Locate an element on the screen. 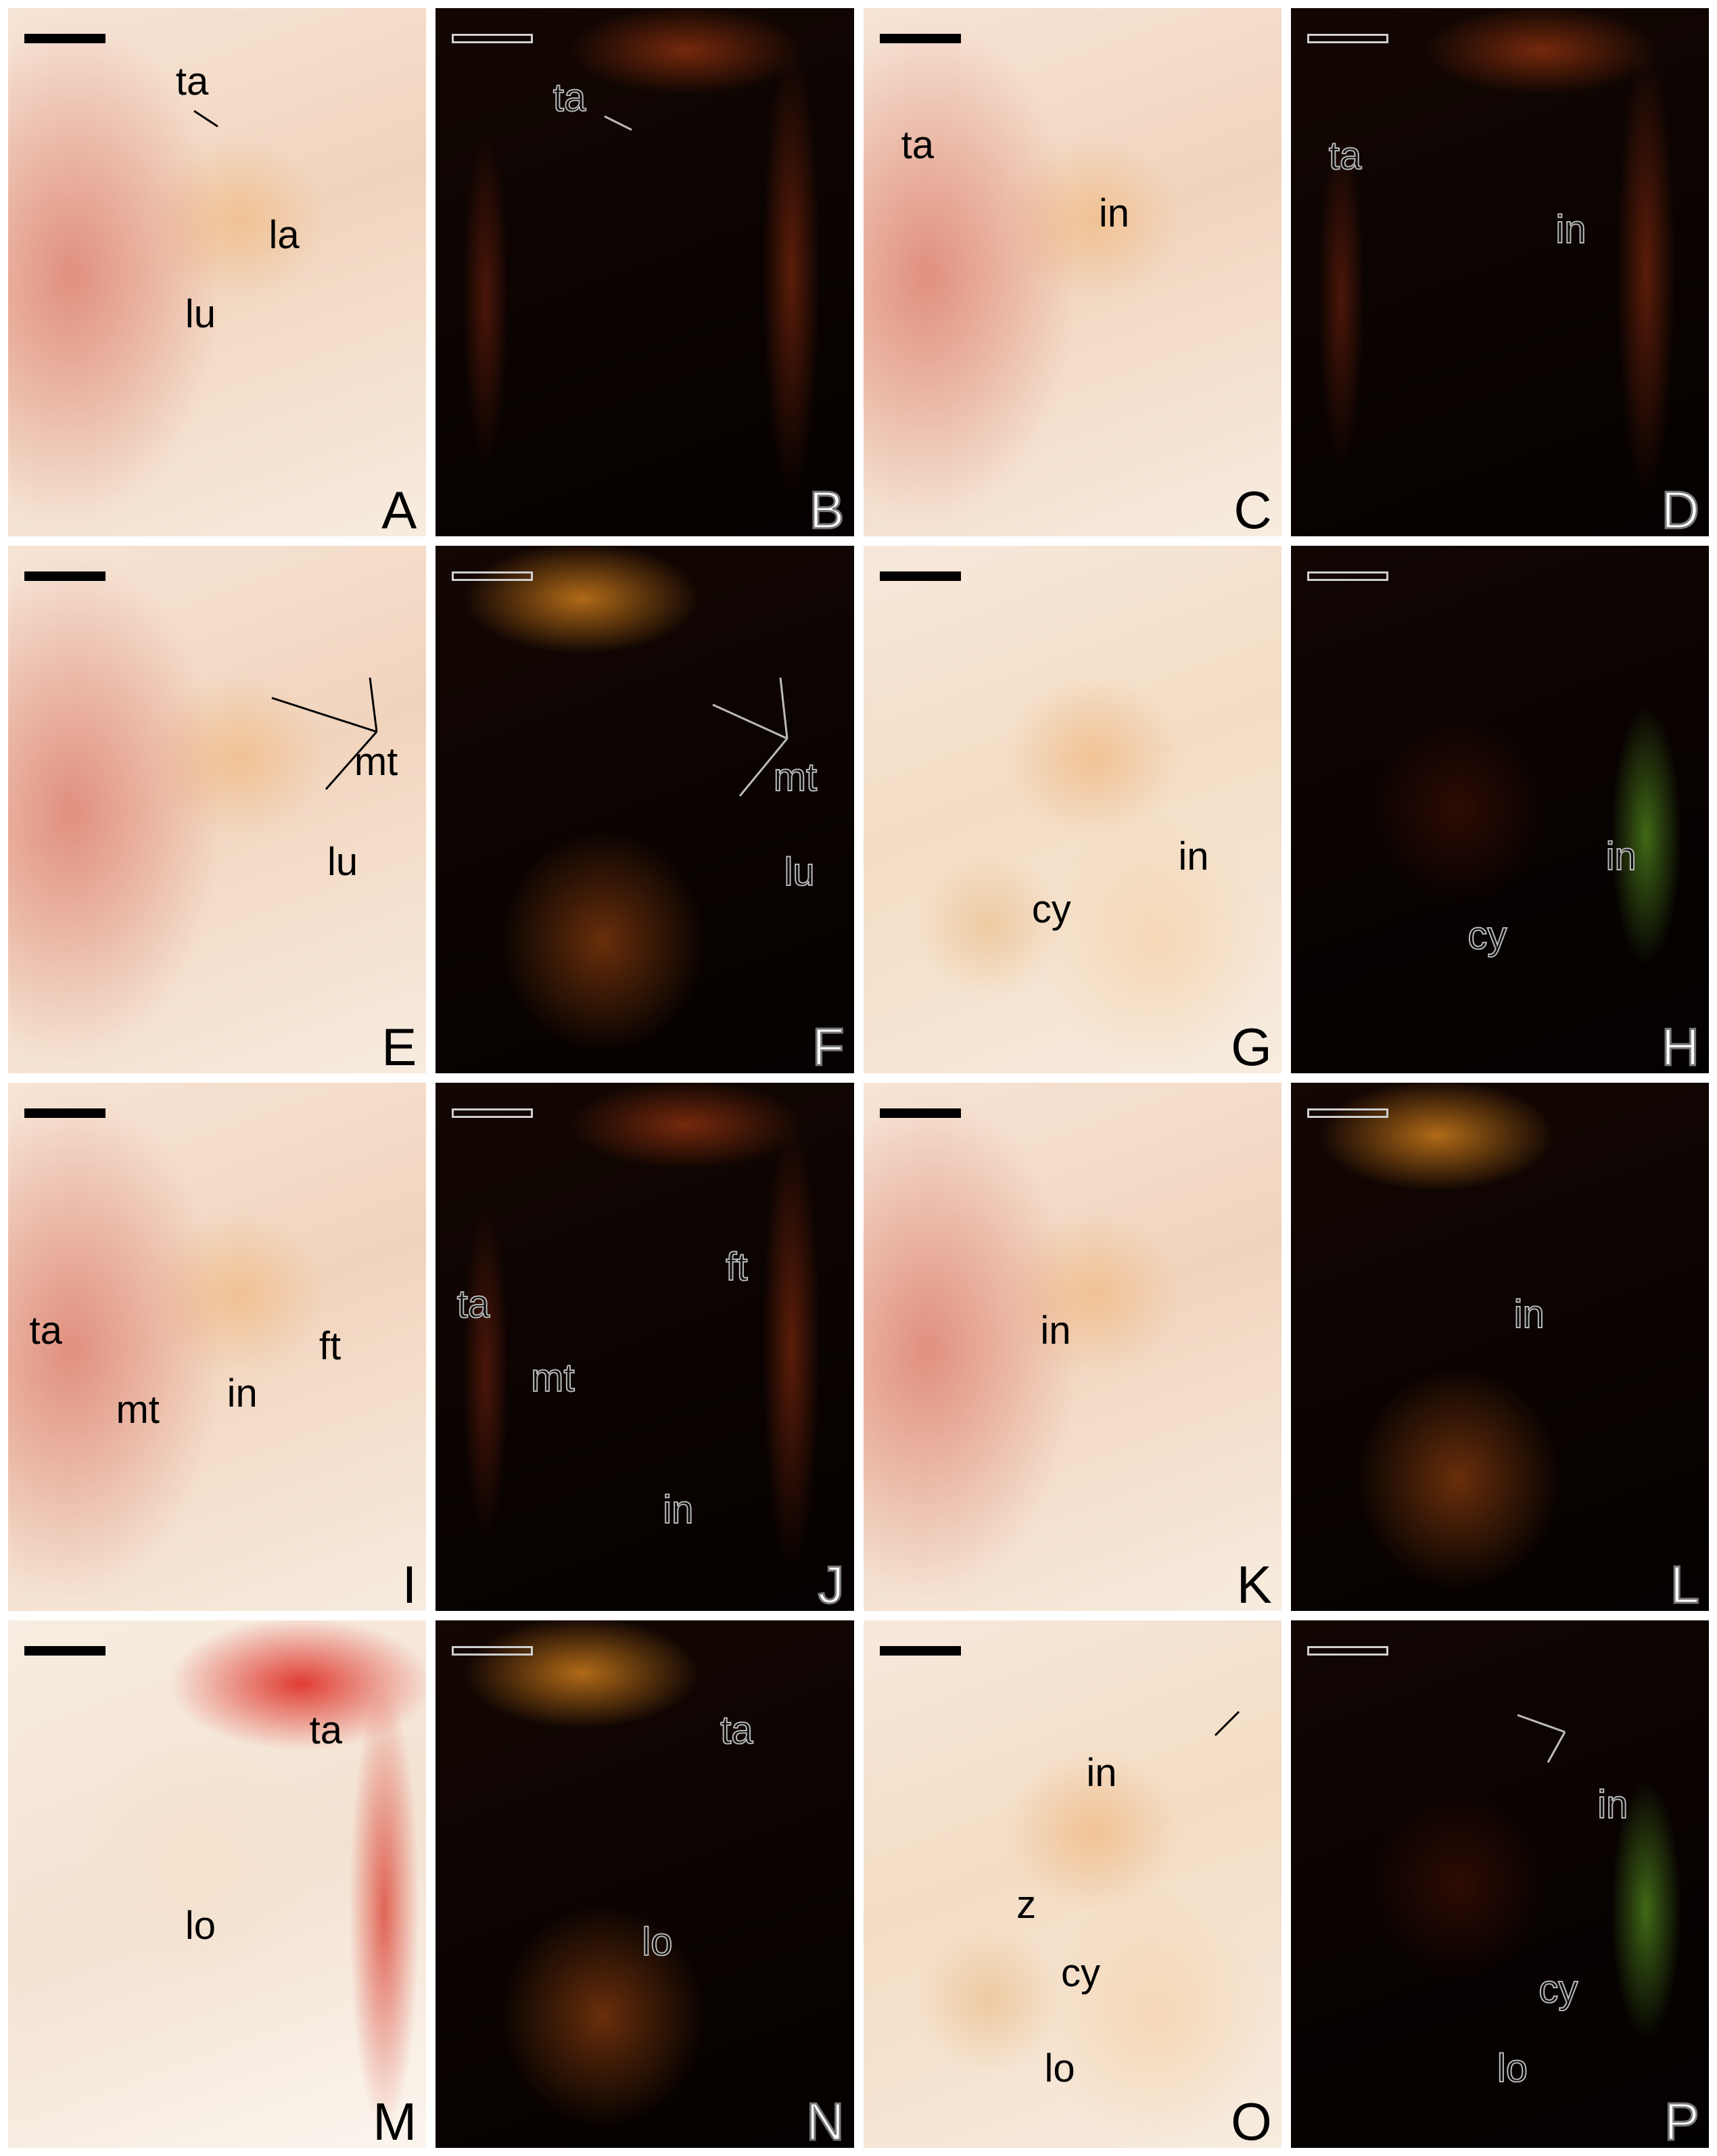  panel-d: ta in D is located at coordinates (1499, 272).